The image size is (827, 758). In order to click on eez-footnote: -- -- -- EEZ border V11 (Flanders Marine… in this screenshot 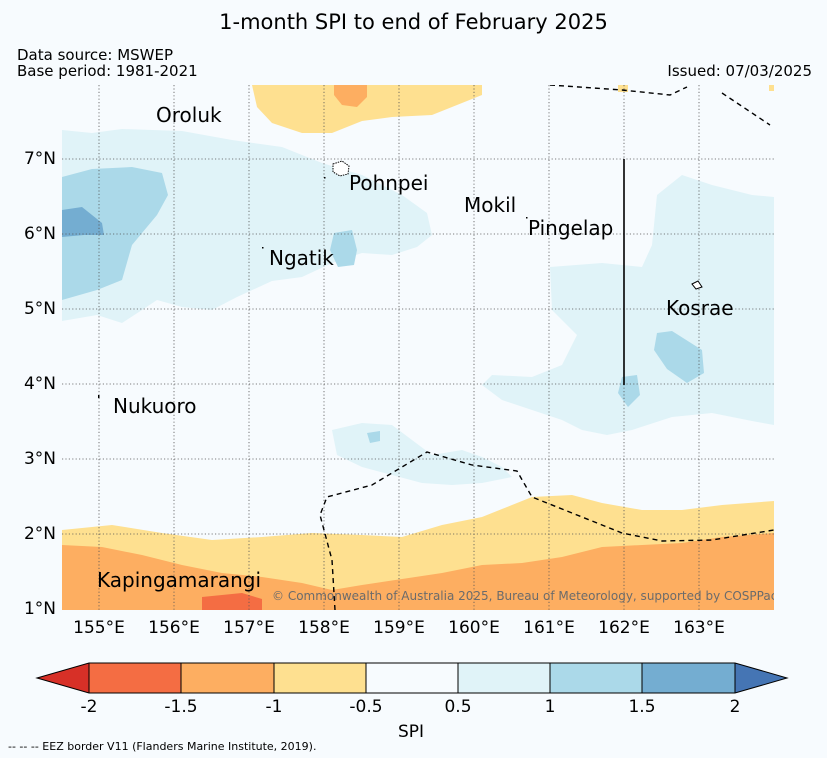, I will do `click(162, 746)`.